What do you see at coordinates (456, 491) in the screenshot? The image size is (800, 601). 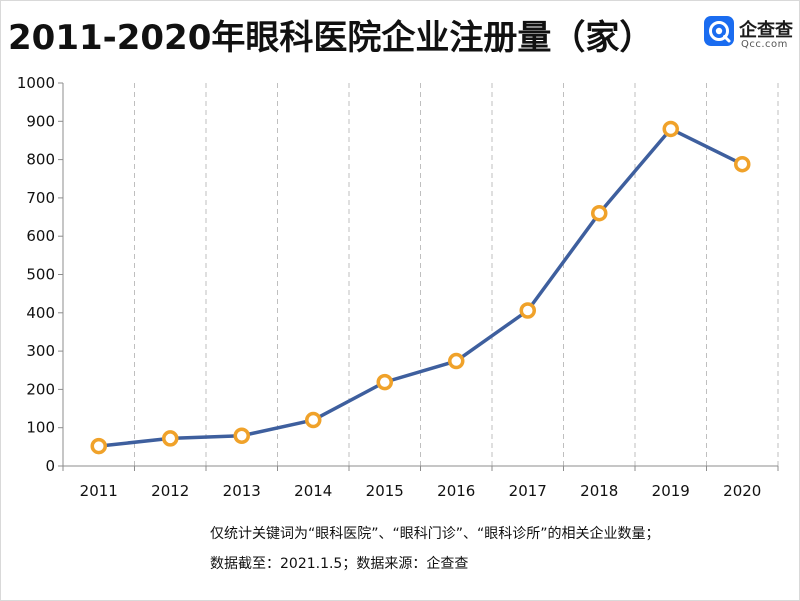 I see `x-tick-label: 2016` at bounding box center [456, 491].